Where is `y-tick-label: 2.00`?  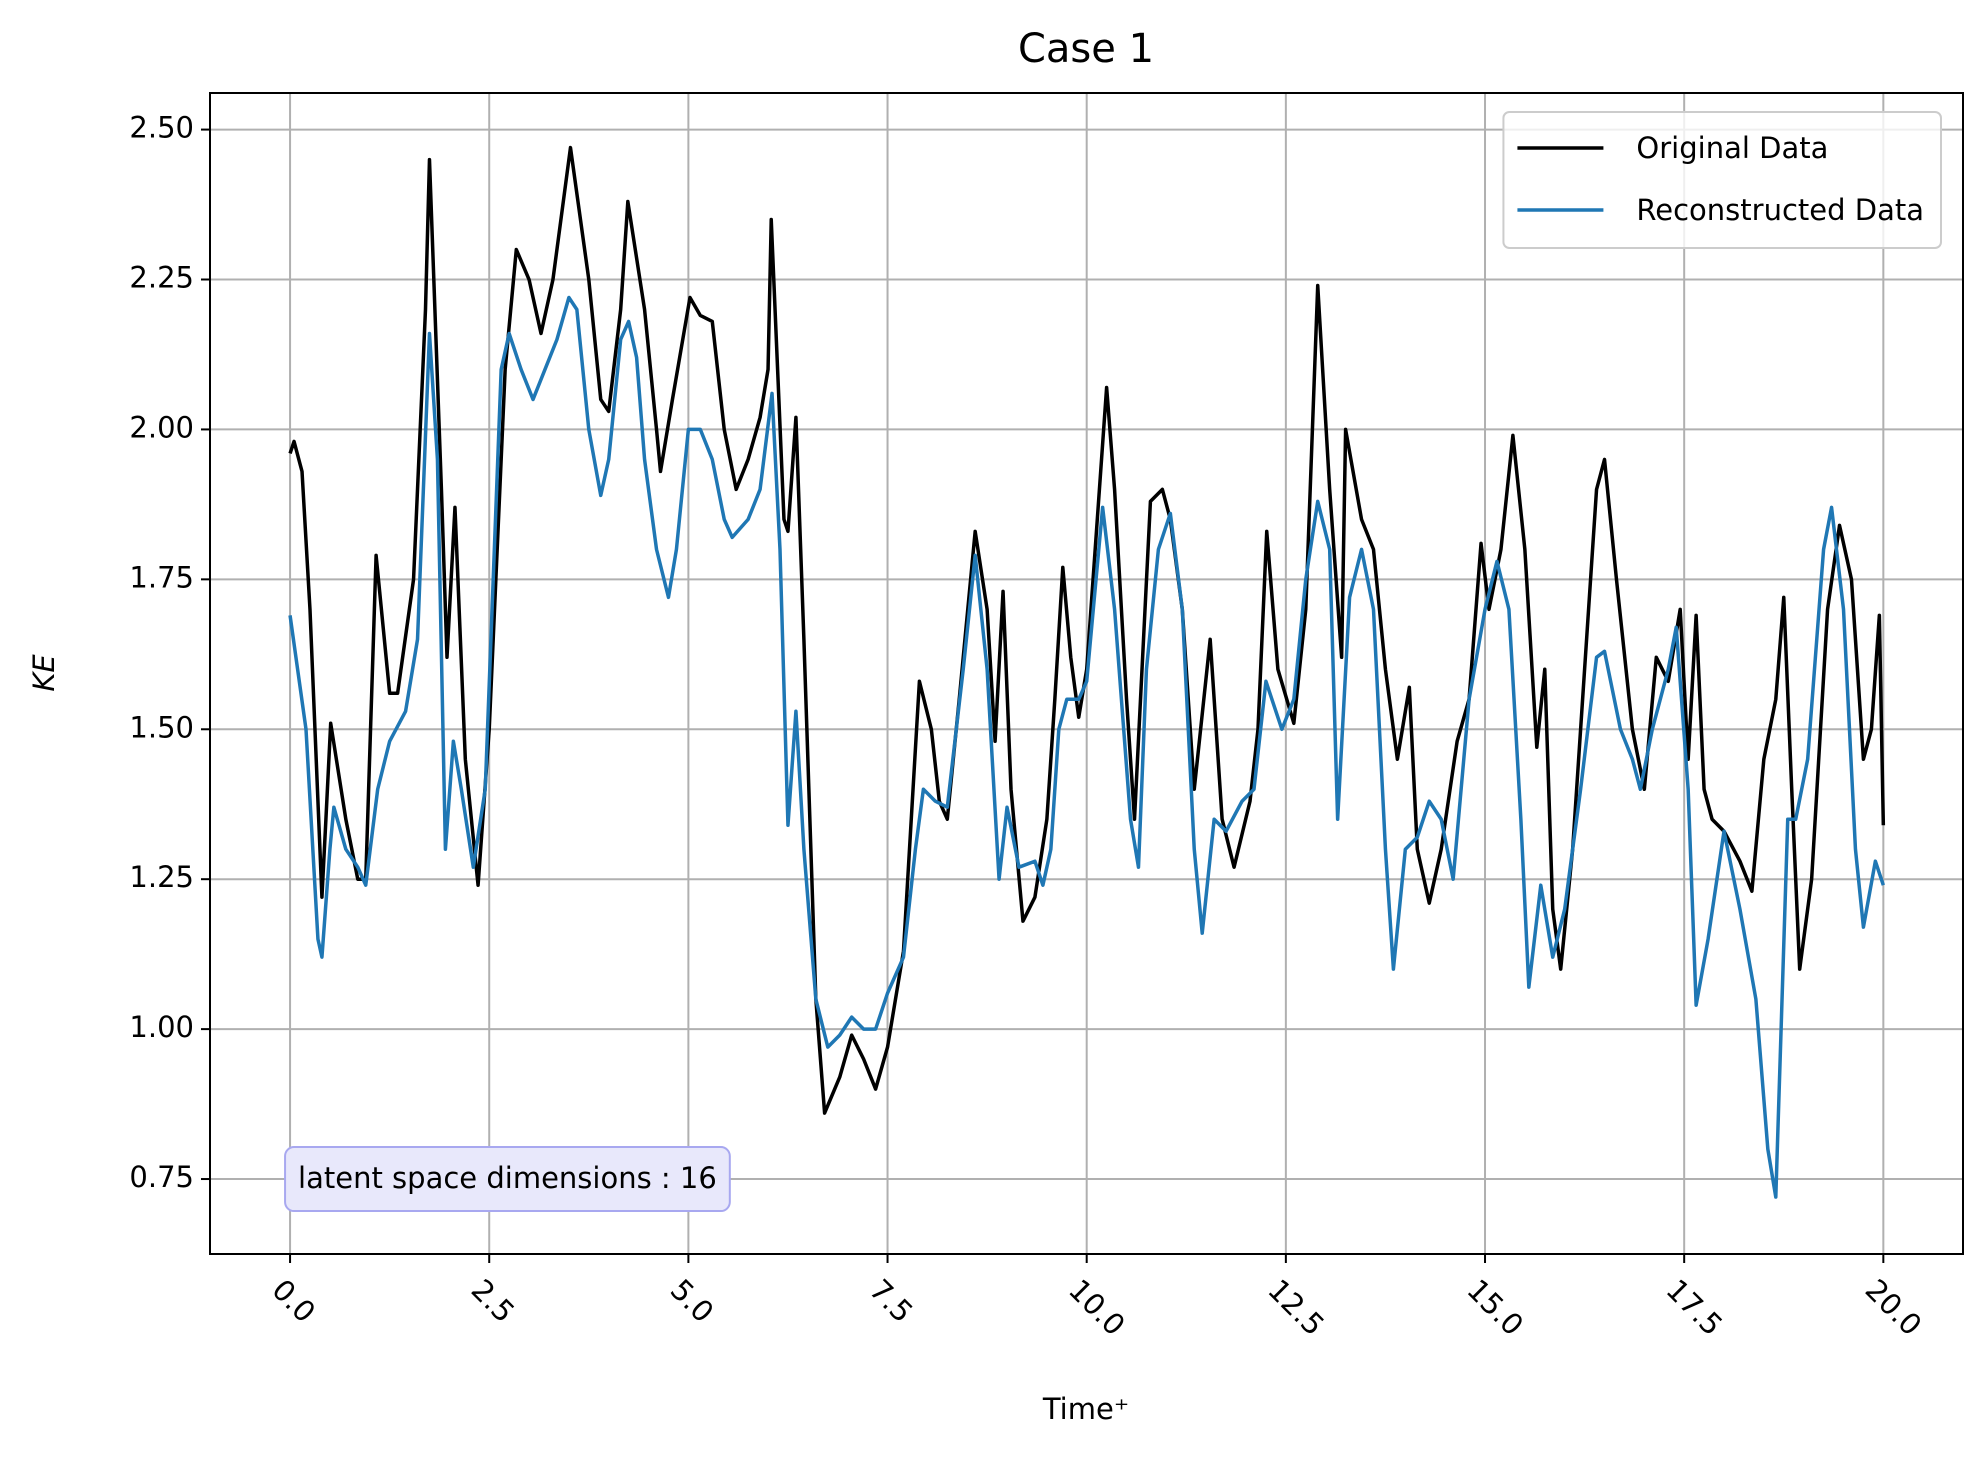 y-tick-label: 2.00 is located at coordinates (161, 427).